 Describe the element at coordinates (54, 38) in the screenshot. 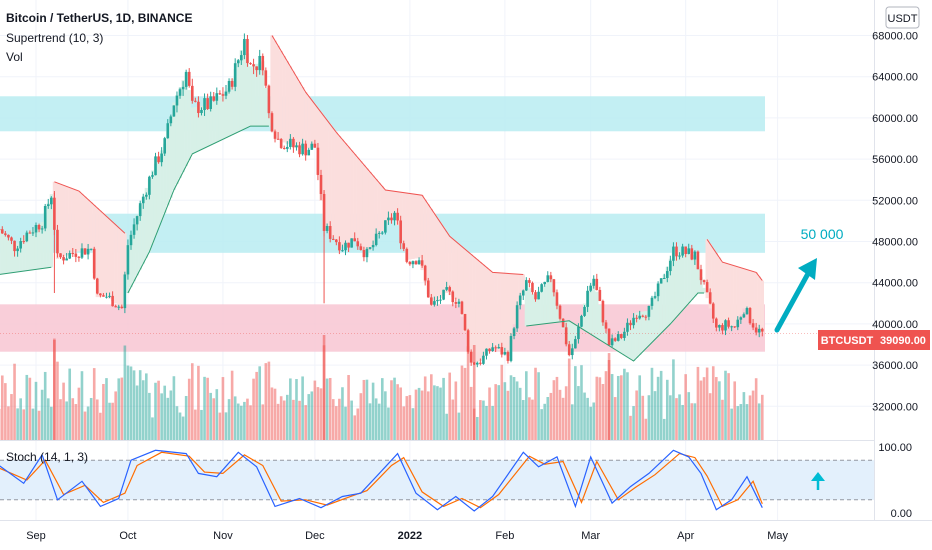

I see `supertrend-legend: Supertrend (10, 3)` at that location.